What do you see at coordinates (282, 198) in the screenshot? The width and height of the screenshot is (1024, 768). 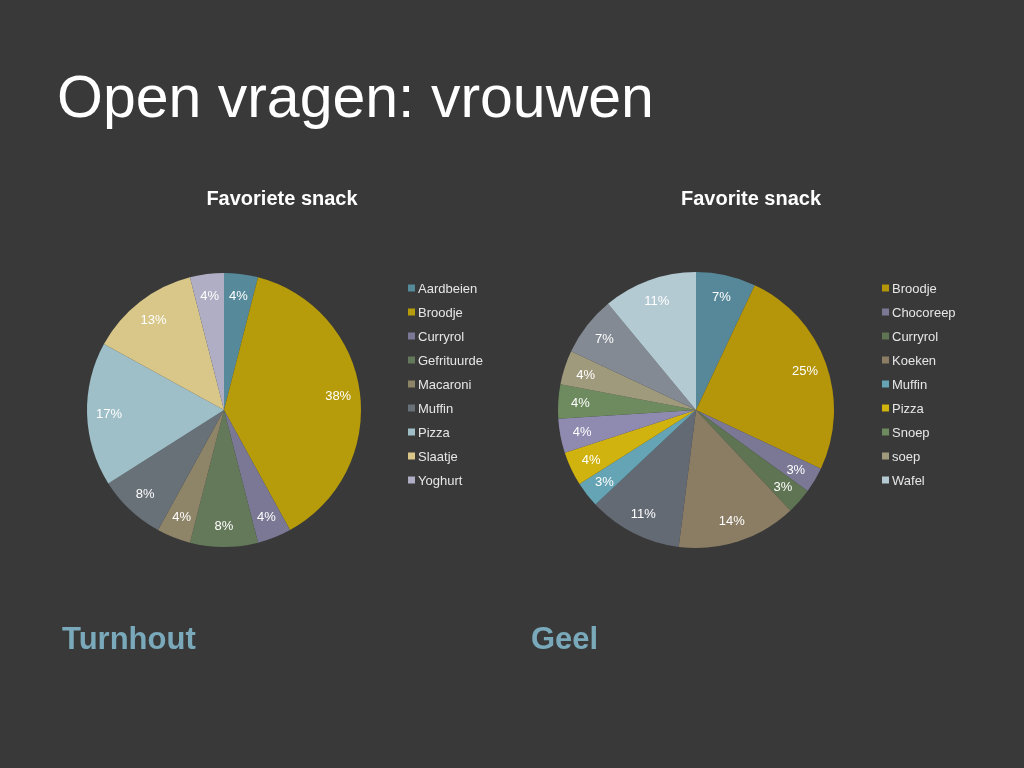 I see `chart-title: Favoriete snack` at bounding box center [282, 198].